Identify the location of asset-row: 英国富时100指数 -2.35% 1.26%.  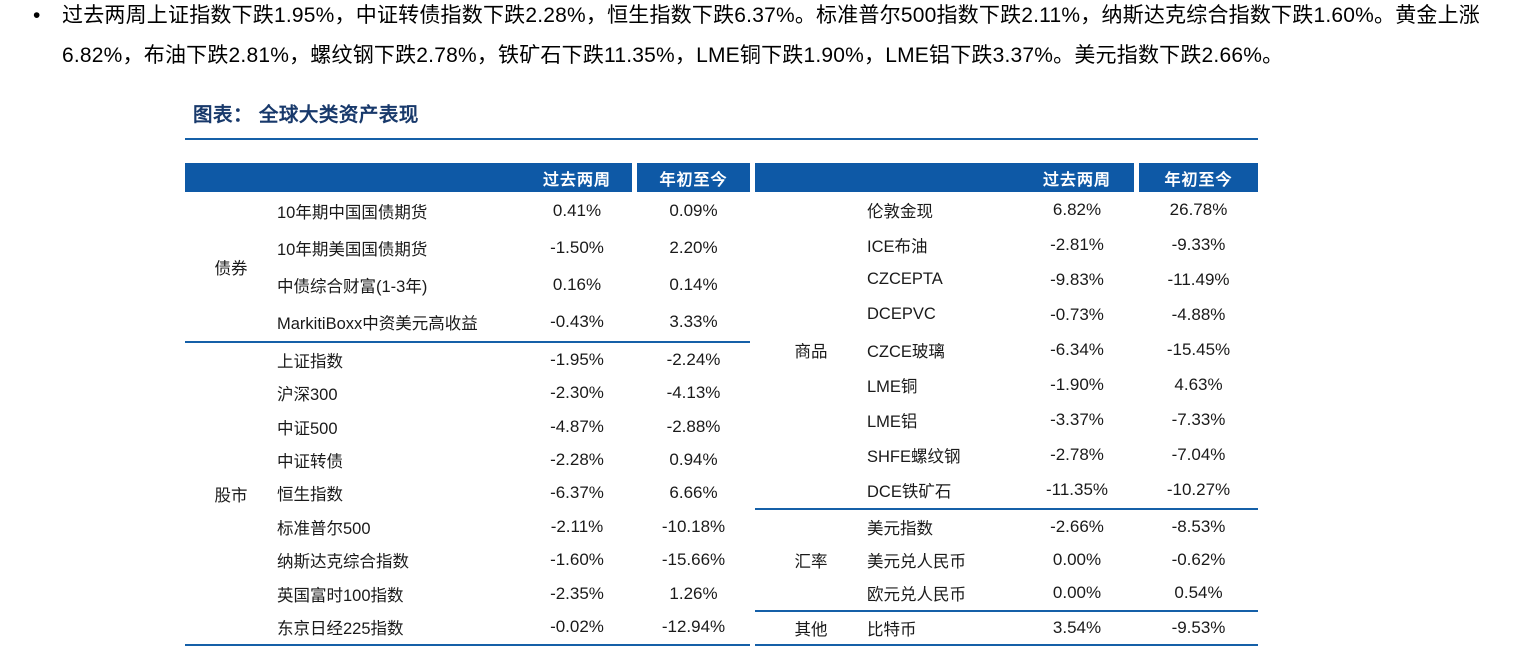
(513, 593).